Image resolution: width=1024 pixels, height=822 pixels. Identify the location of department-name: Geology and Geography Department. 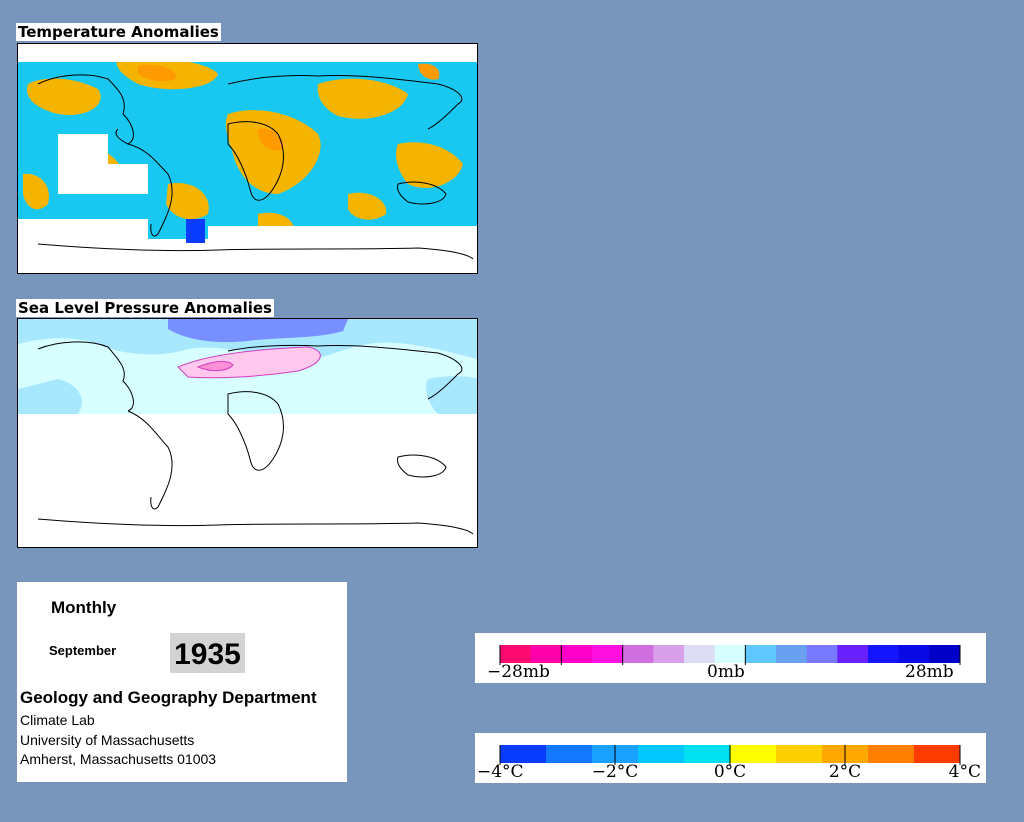
(168, 697).